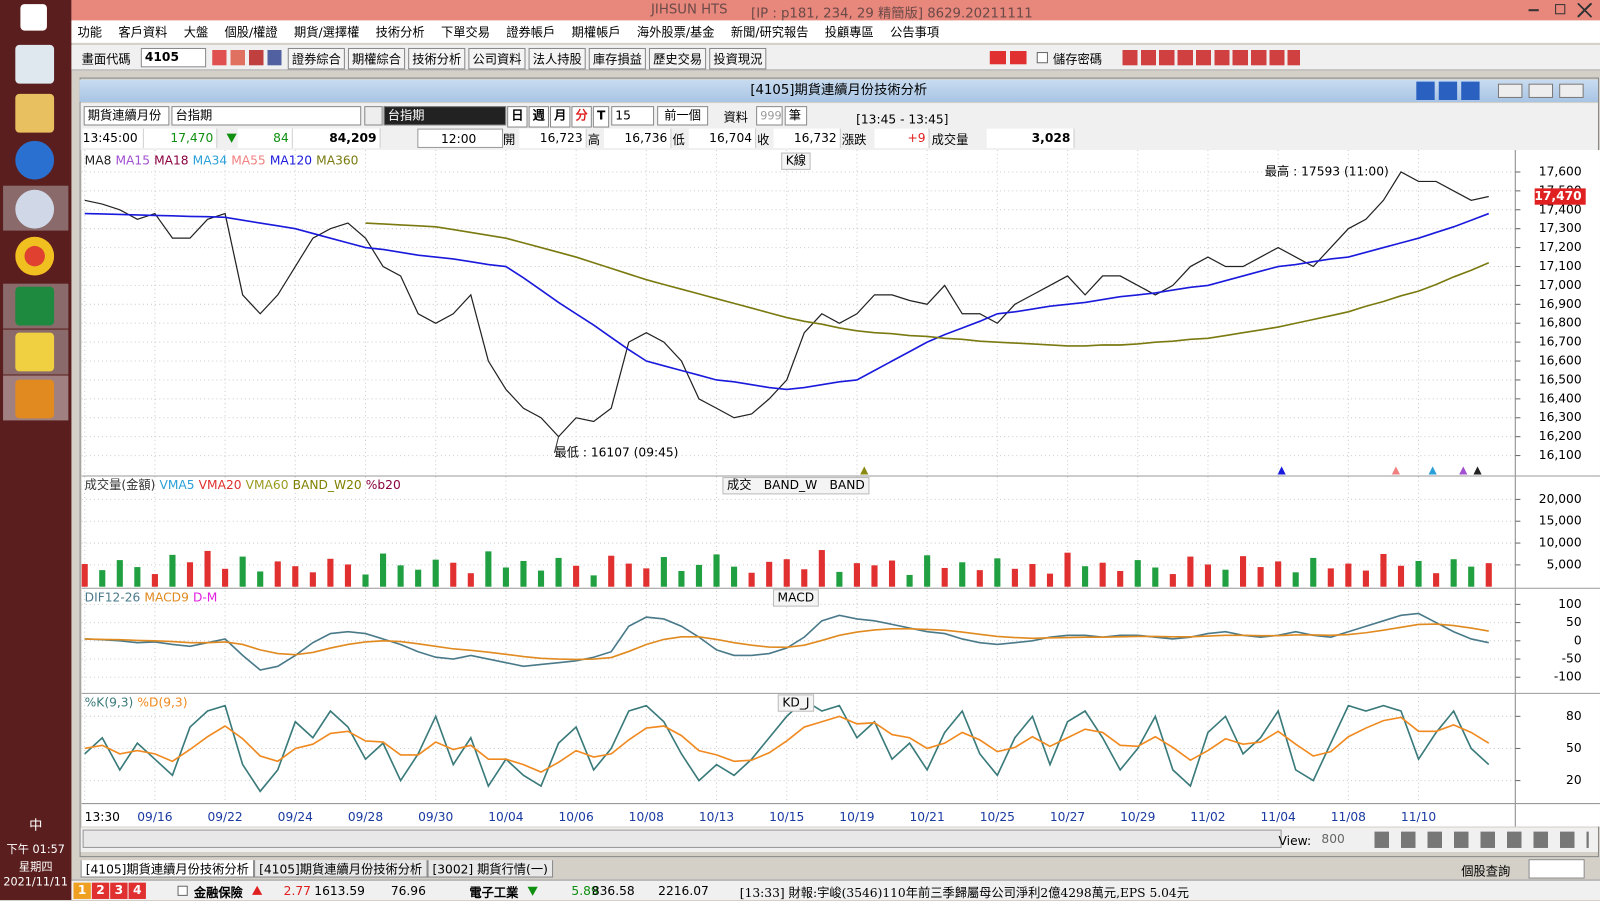 This screenshot has width=1600, height=901. Describe the element at coordinates (581, 117) in the screenshot. I see `period-button: 分` at that location.